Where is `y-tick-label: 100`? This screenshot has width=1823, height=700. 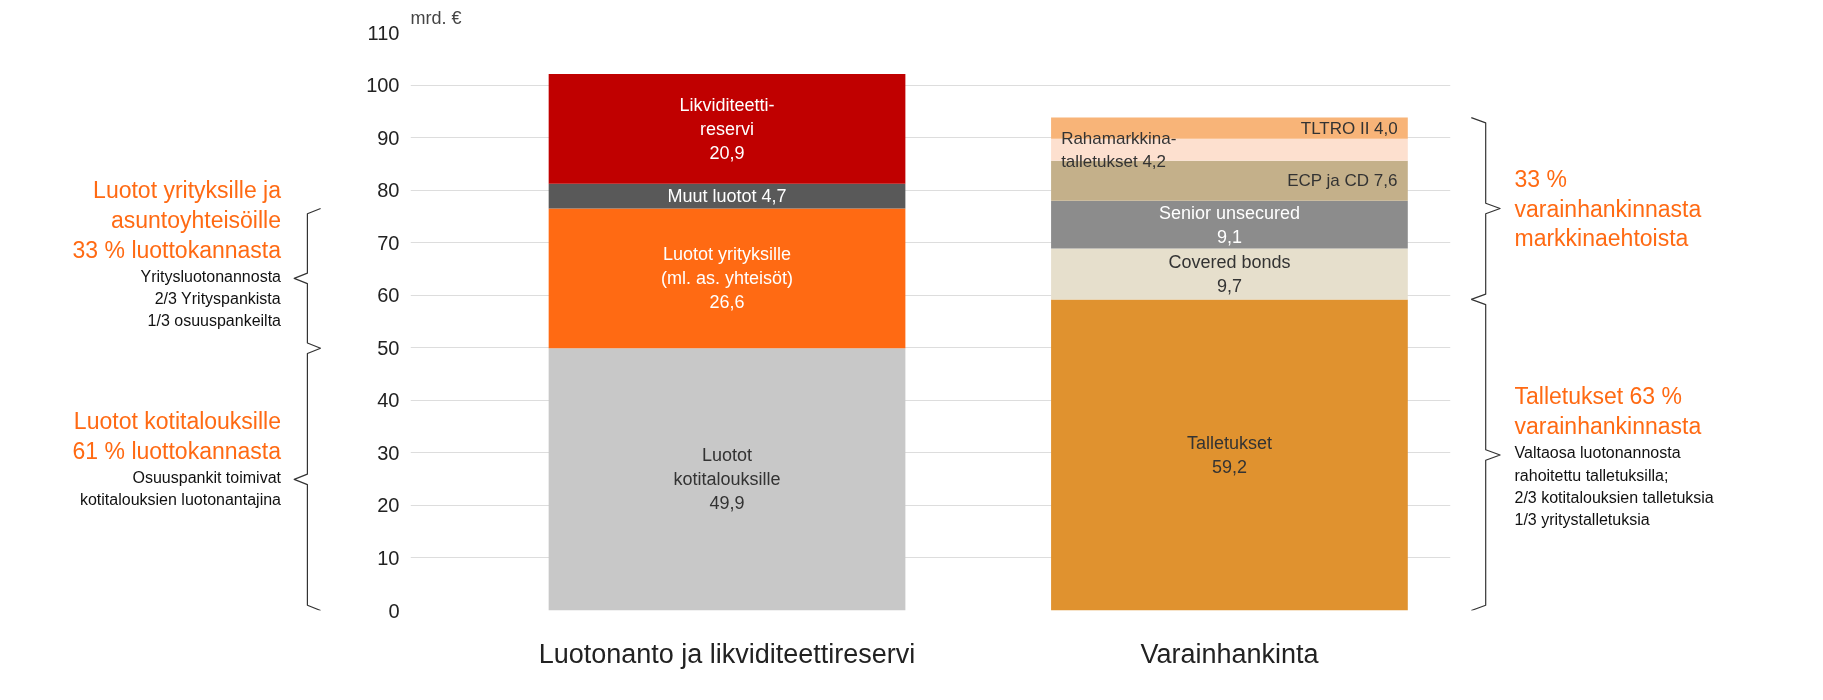
y-tick-label: 100 is located at coordinates (383, 85).